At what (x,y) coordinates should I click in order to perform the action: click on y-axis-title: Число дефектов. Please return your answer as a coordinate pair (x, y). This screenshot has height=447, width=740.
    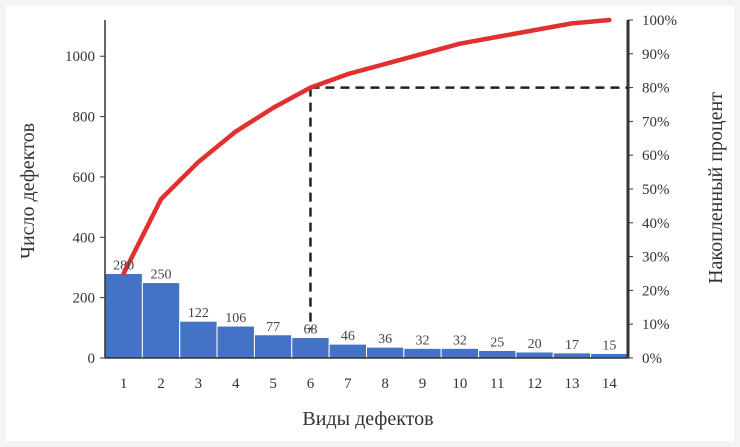
    Looking at the image, I should click on (28, 191).